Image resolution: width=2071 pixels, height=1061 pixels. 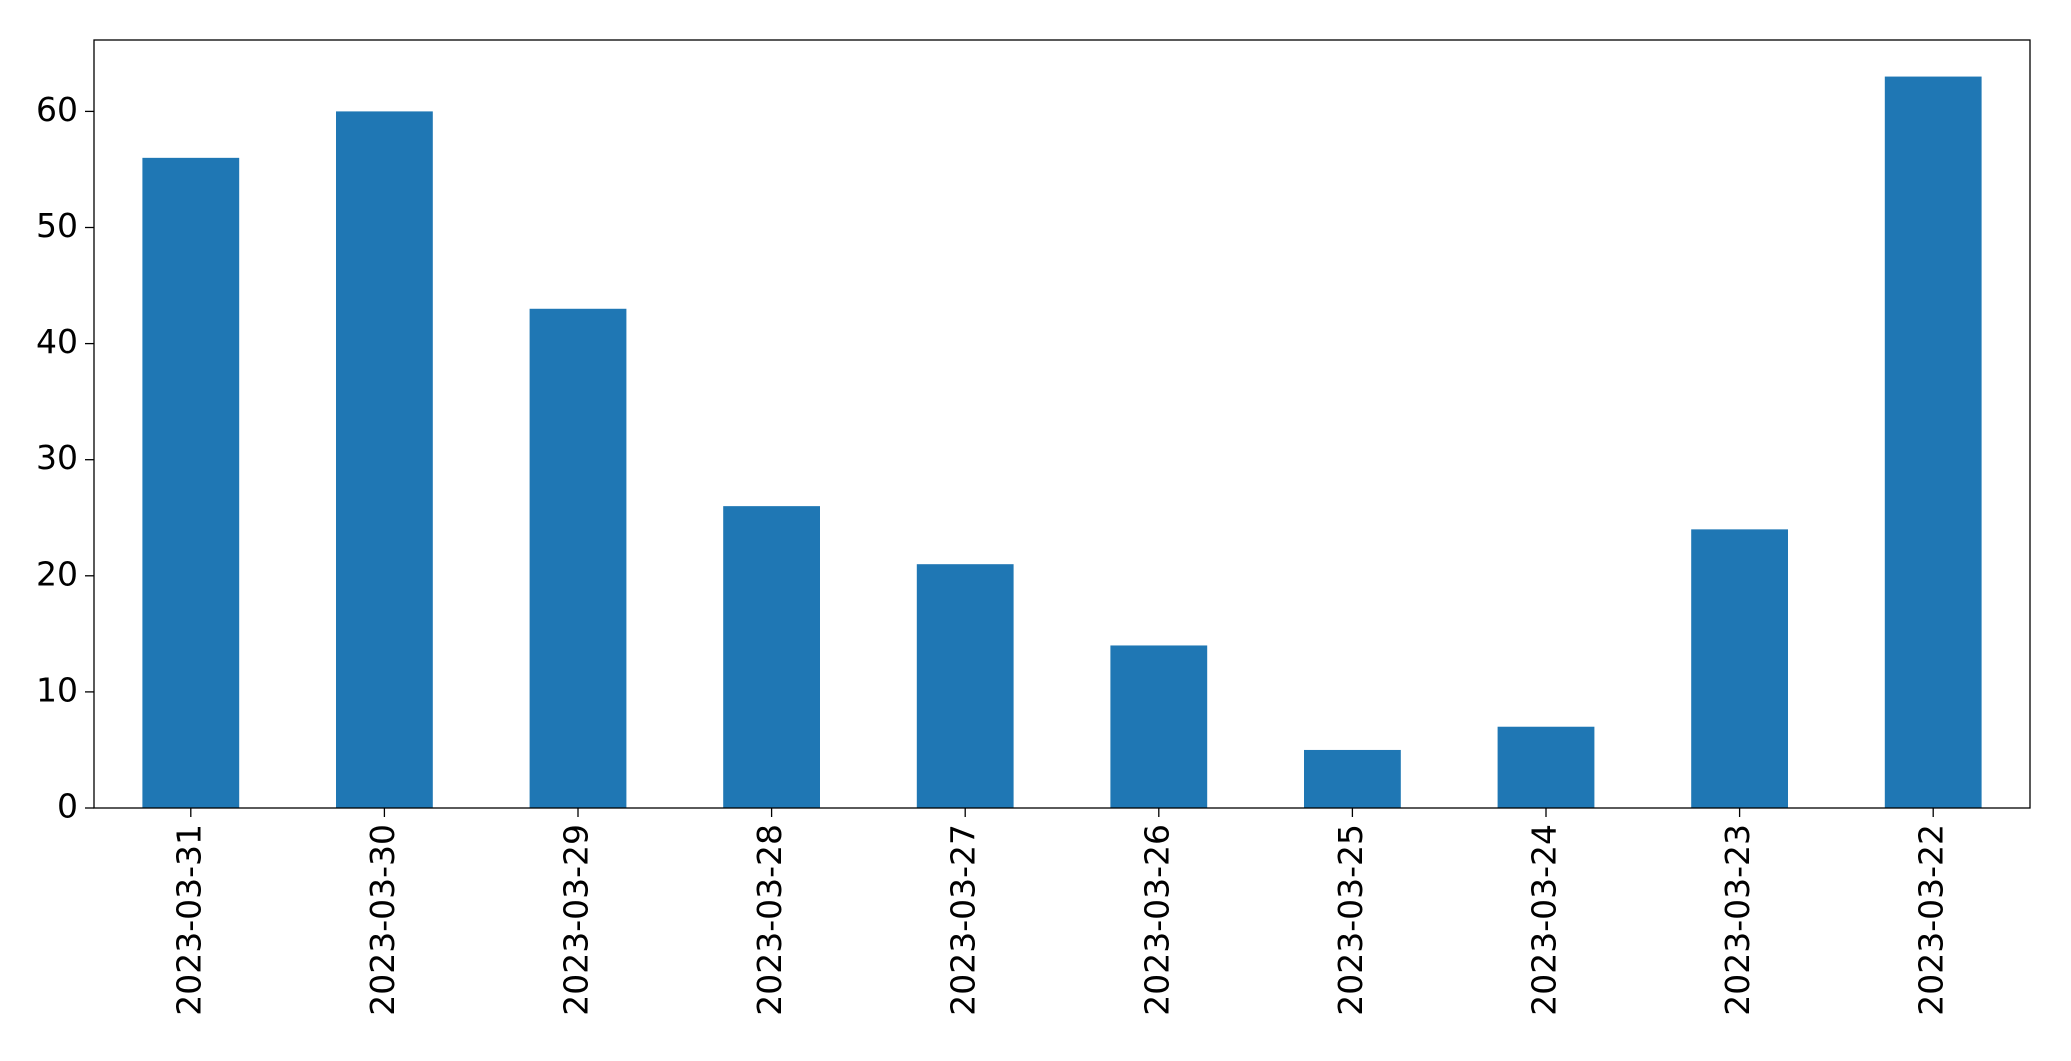 I want to click on y-tick-label: 60, so click(x=57, y=109).